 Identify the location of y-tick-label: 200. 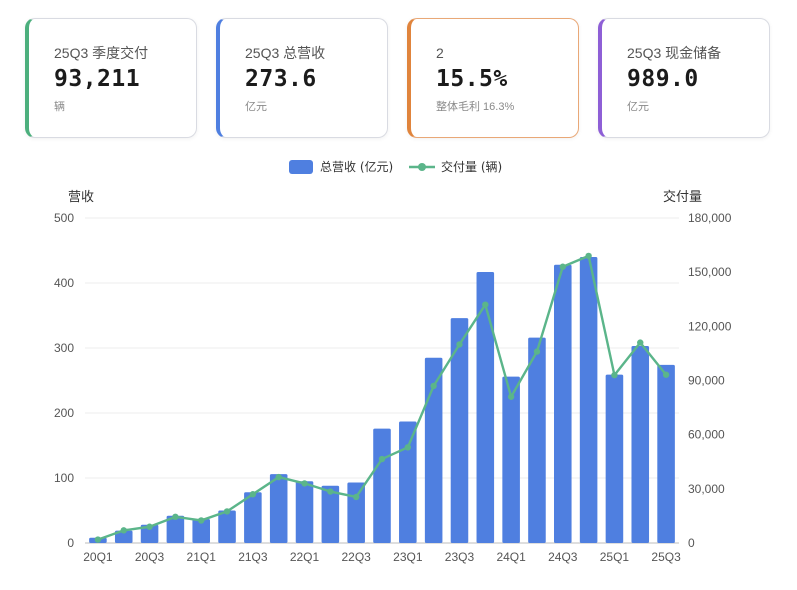
(64, 413).